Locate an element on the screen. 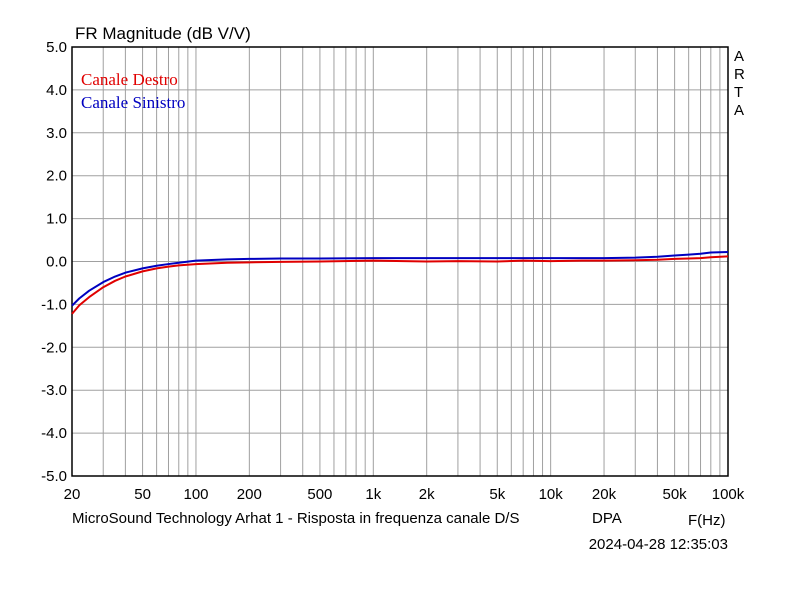 The height and width of the screenshot is (594, 800). y-tick-label: 0.0 is located at coordinates (56, 262).